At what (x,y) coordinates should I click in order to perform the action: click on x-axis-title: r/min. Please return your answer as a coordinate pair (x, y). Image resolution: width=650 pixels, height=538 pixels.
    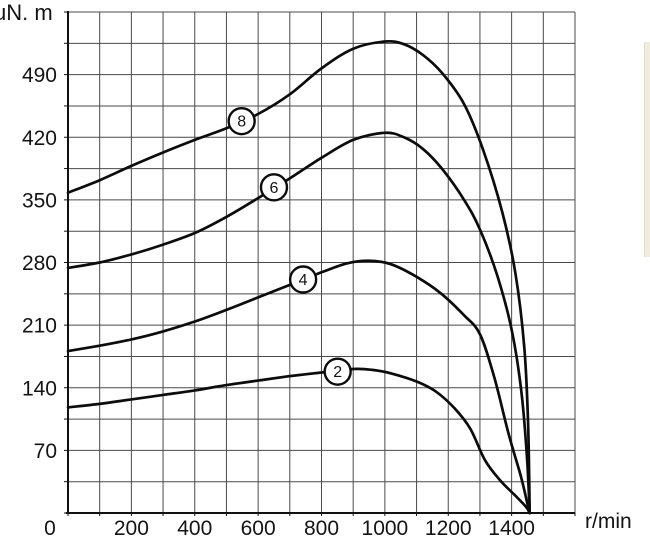
    Looking at the image, I should click on (608, 521).